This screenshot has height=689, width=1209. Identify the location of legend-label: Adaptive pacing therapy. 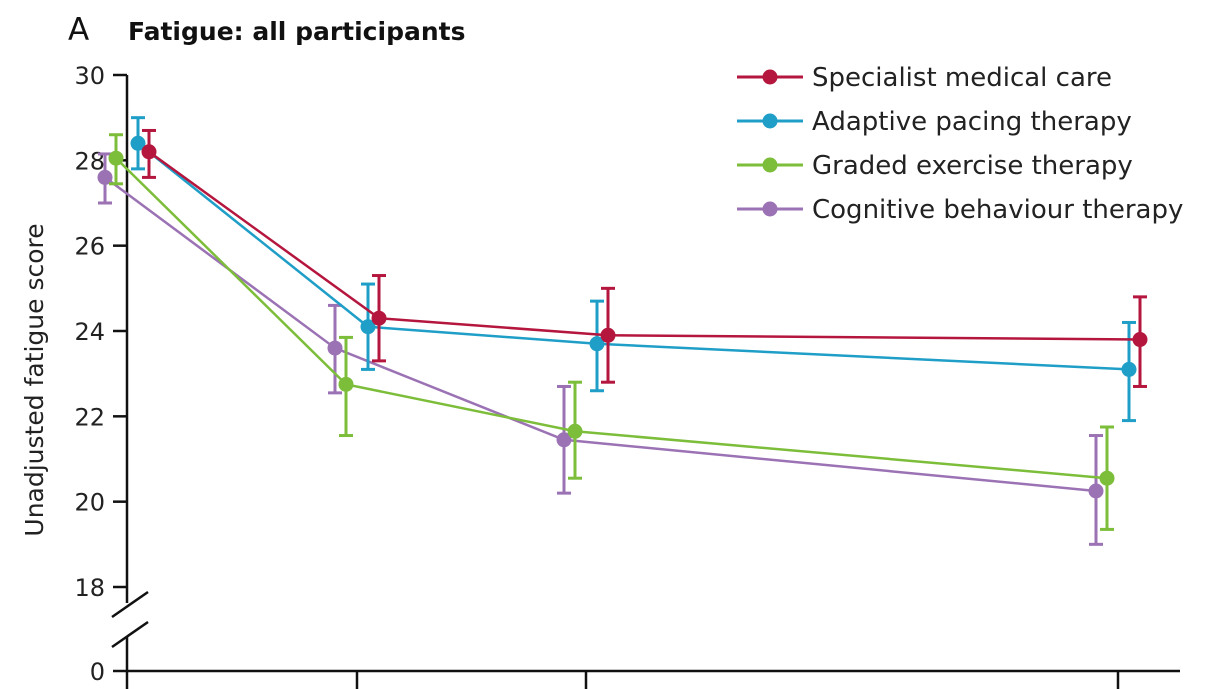
(972, 122).